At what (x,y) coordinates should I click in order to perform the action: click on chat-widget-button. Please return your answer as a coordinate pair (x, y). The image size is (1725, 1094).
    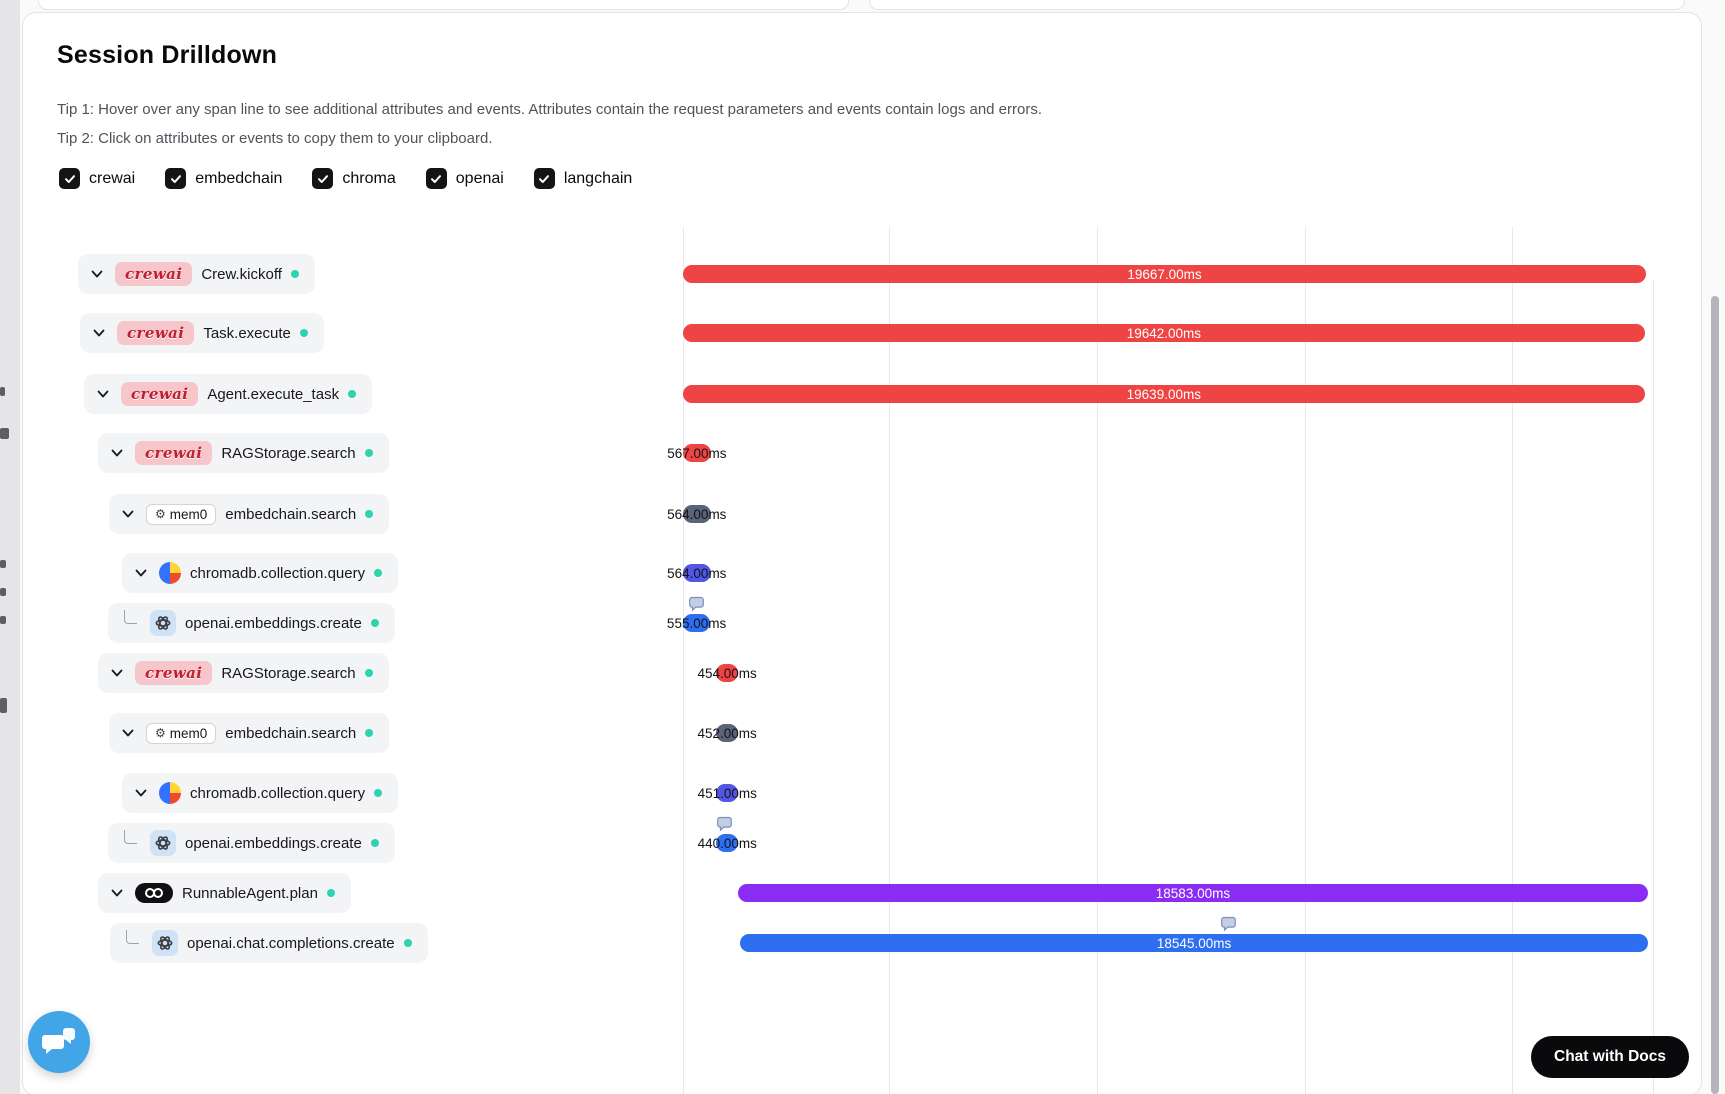
    Looking at the image, I should click on (59, 1042).